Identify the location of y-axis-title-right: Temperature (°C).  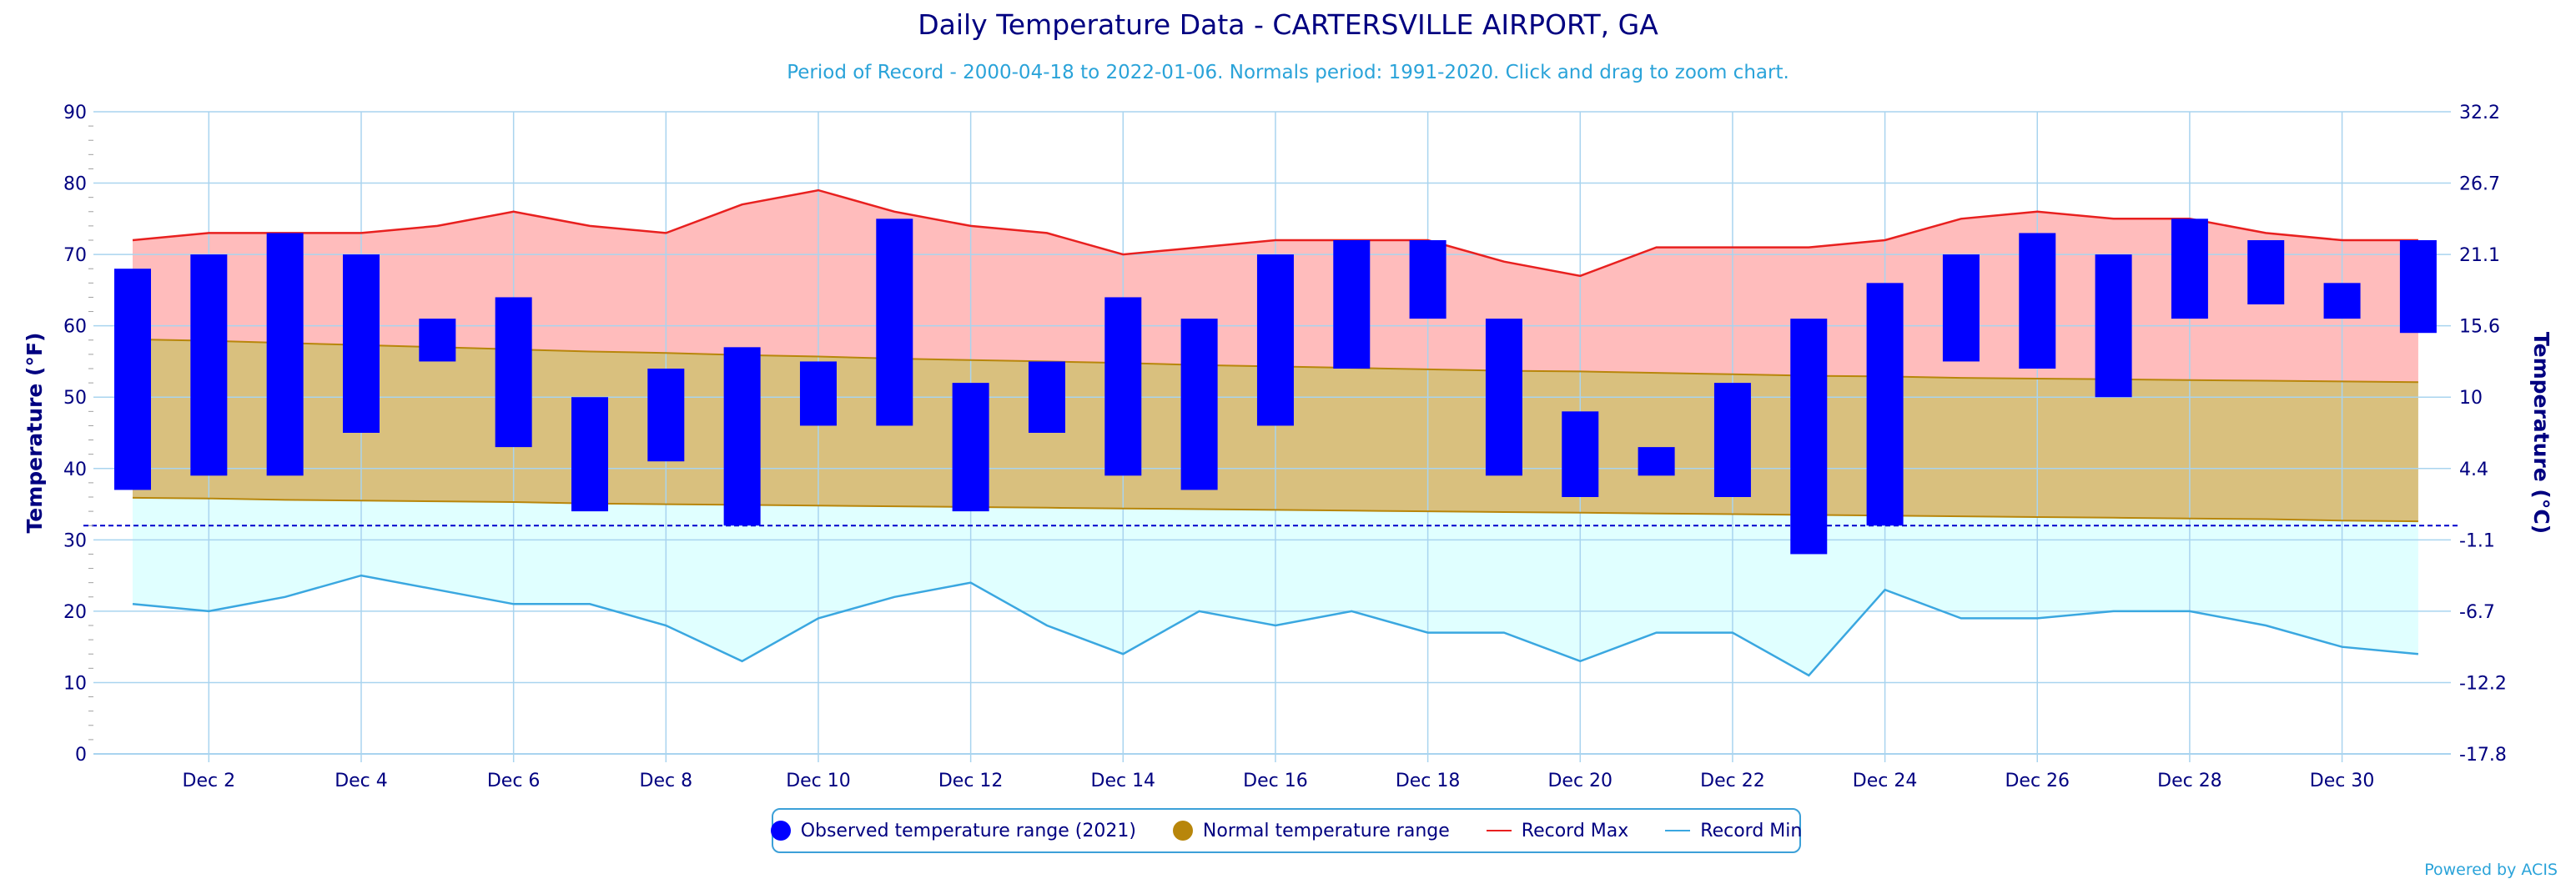
(2541, 433).